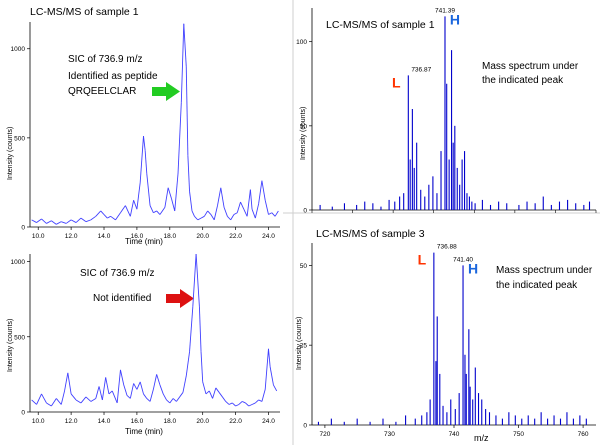 The image size is (600, 445). What do you see at coordinates (544, 270) in the screenshot?
I see `annotation-line-1: Mass spectrum under` at bounding box center [544, 270].